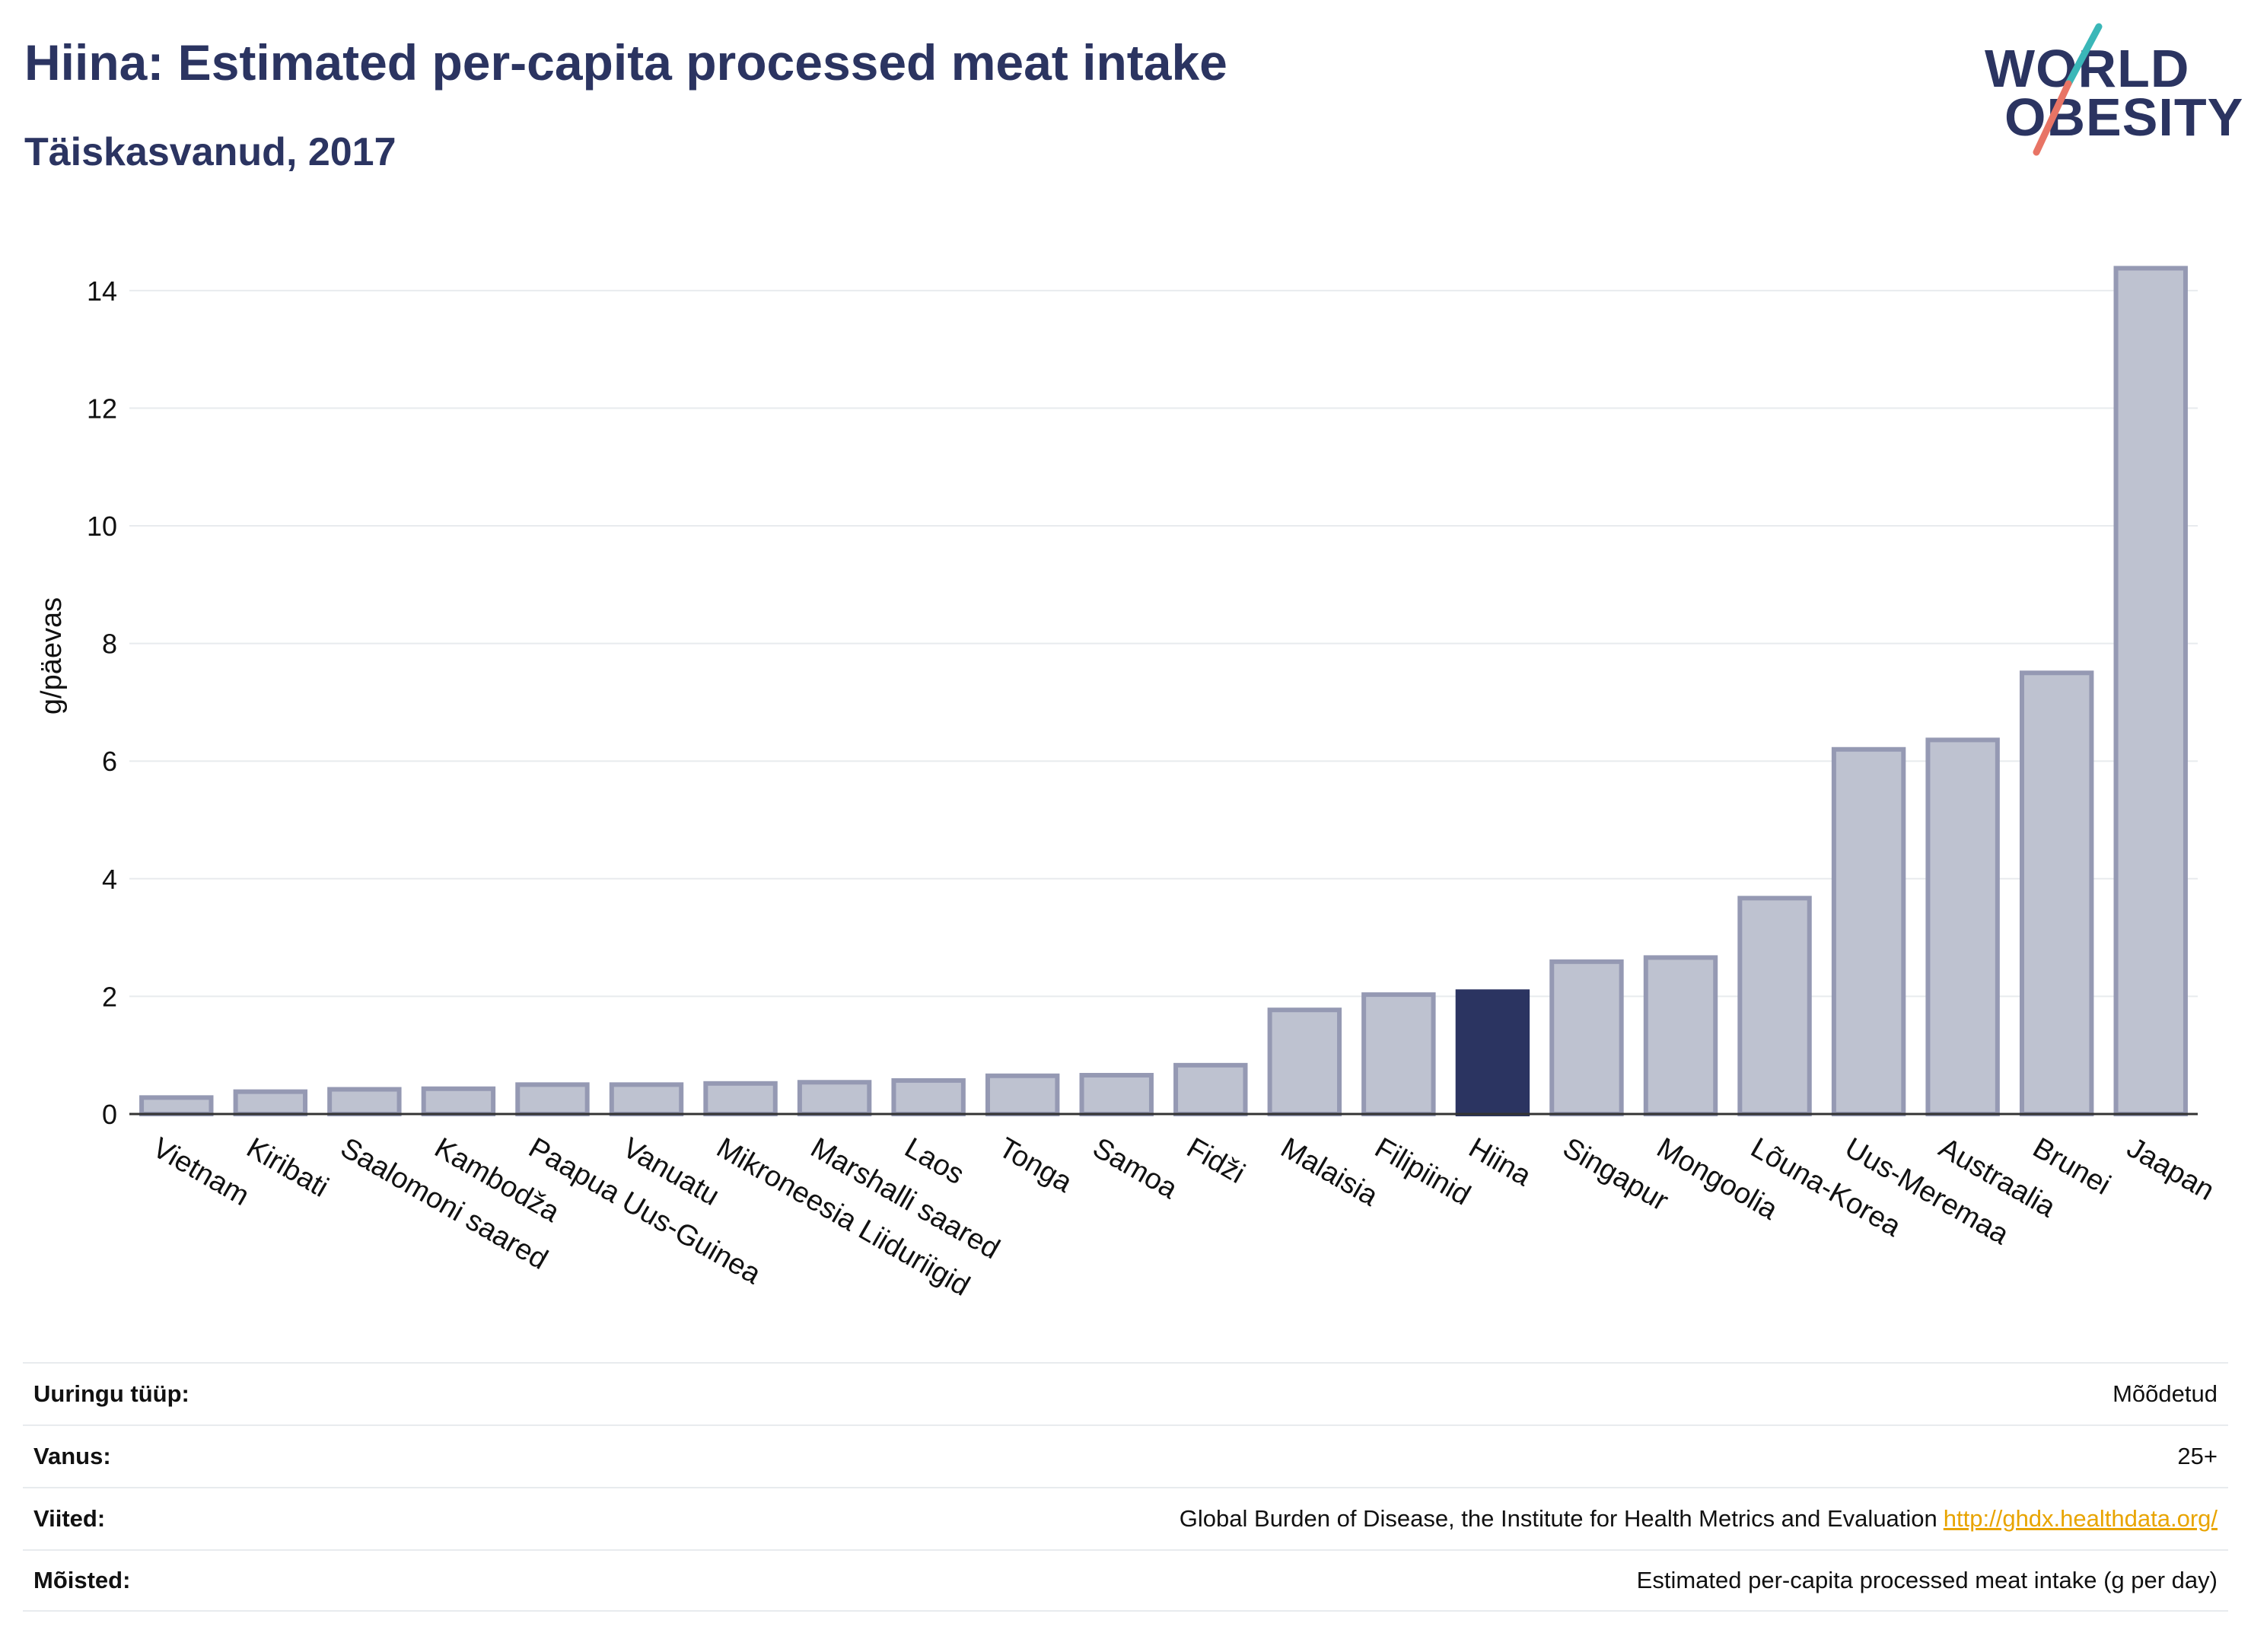 Image resolution: width=2251 pixels, height=1652 pixels. What do you see at coordinates (2197, 1456) in the screenshot?
I see `info-value: 25+` at bounding box center [2197, 1456].